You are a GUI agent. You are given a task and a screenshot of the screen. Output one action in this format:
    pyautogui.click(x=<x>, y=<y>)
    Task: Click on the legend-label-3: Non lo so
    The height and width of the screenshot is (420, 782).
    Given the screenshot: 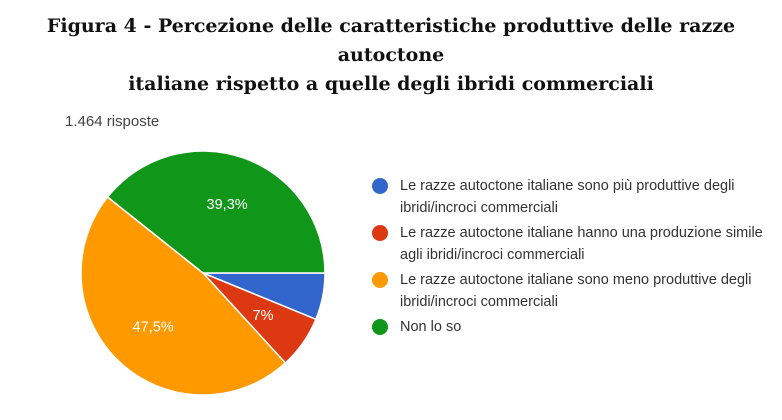 What is the action you would take?
    pyautogui.click(x=431, y=327)
    